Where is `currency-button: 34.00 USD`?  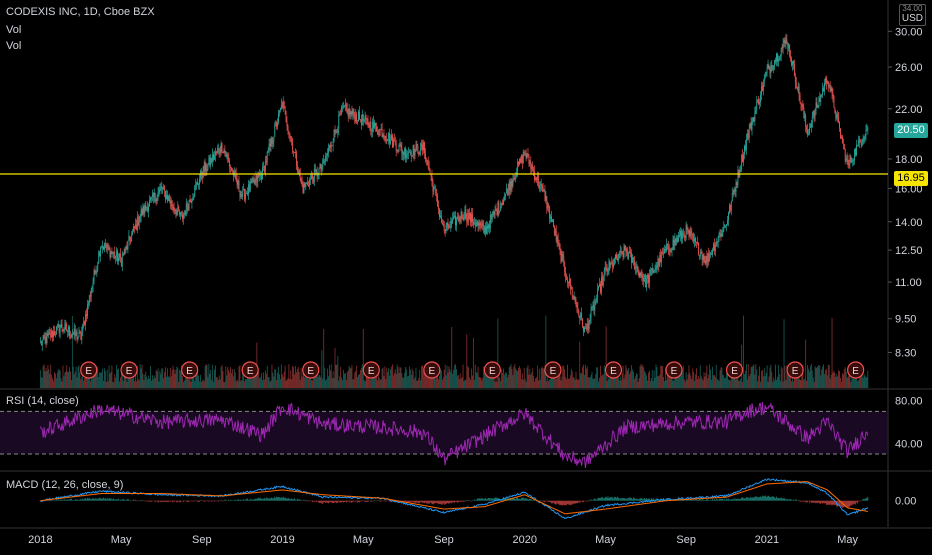
currency-button: 34.00 USD is located at coordinates (912, 15).